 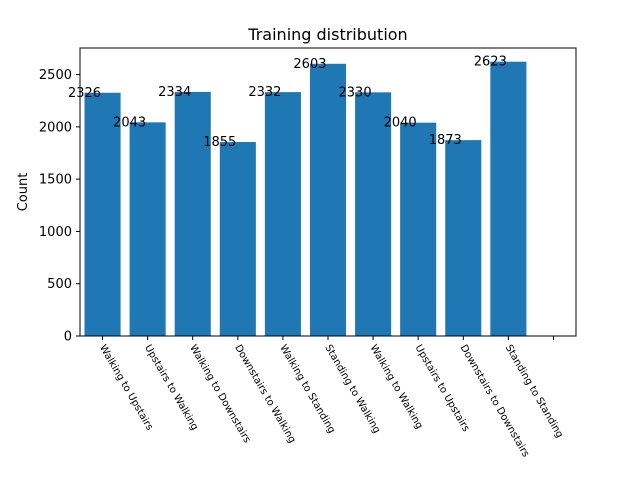 I want to click on x-tick-label: Walking to Upstairs, so click(x=126, y=387).